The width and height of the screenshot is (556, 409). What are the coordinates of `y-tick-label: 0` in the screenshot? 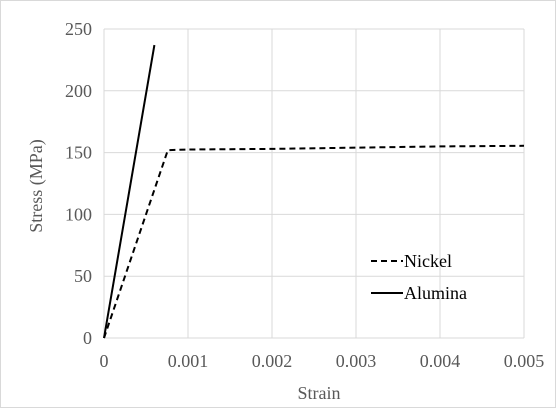 It's located at (87, 338).